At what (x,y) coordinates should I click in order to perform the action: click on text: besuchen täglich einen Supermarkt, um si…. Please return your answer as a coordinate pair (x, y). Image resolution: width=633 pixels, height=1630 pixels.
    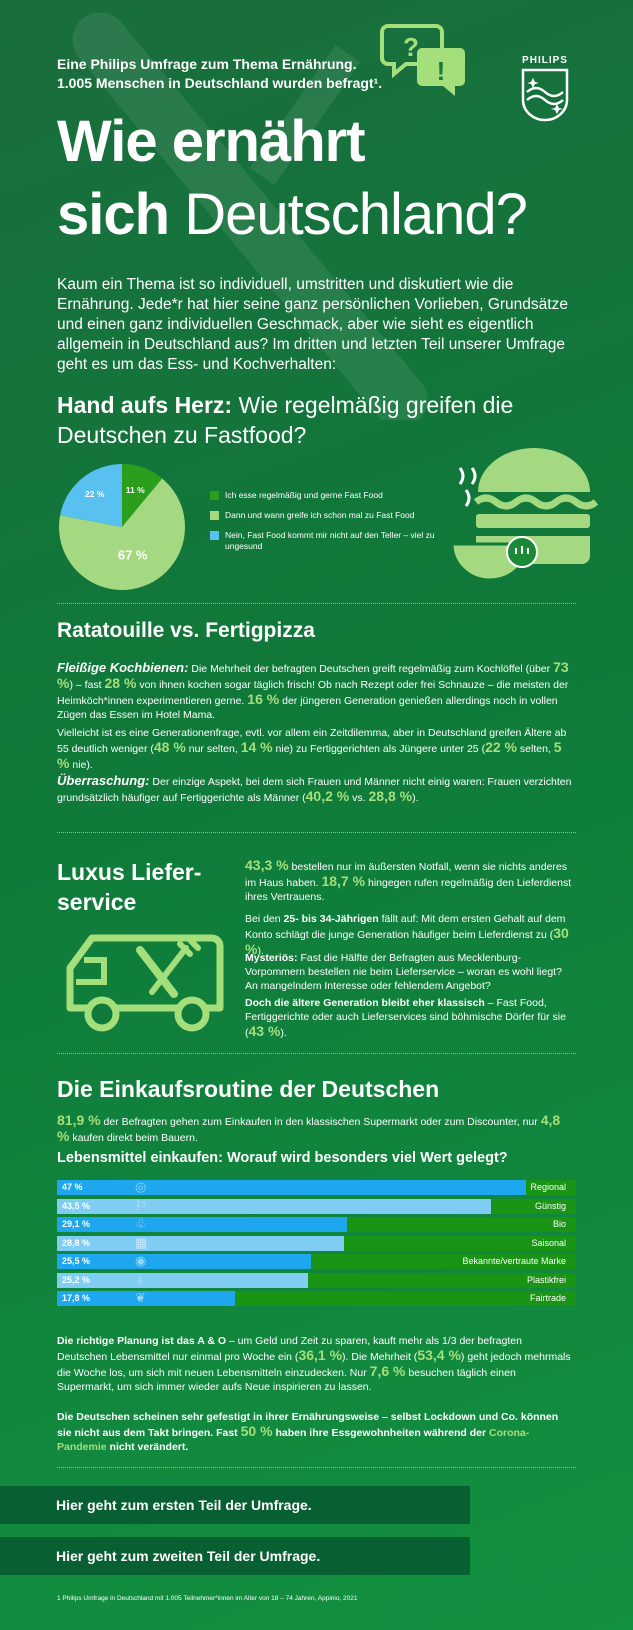
    Looking at the image, I should click on (286, 1380).